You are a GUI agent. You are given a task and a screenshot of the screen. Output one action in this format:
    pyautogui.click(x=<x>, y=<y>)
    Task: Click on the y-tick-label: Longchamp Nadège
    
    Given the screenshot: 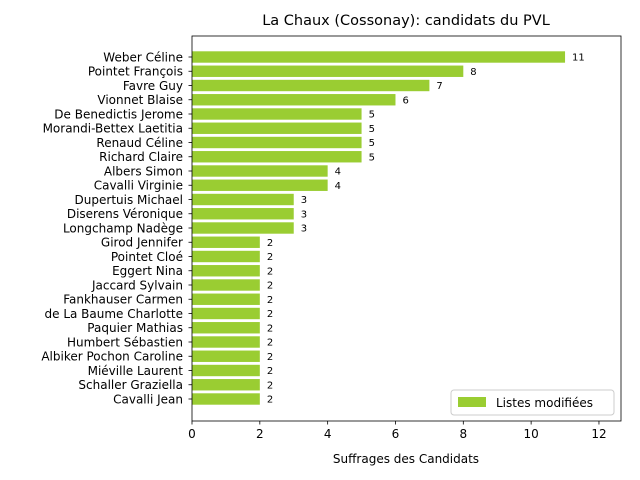 What is the action you would take?
    pyautogui.click(x=123, y=228)
    